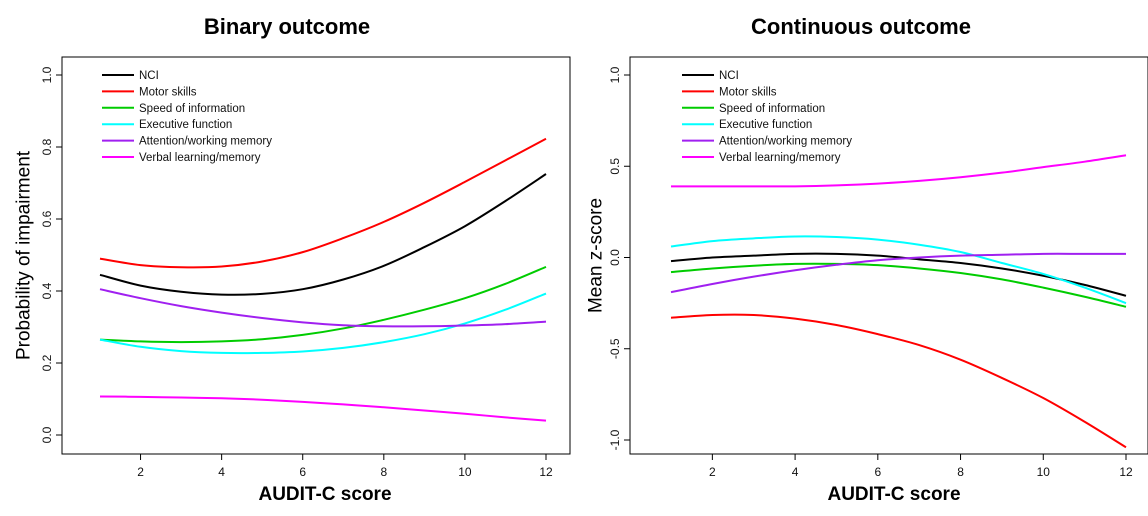 The width and height of the screenshot is (1148, 516). What do you see at coordinates (24, 255) in the screenshot?
I see `y-axis-title: Probability of impairment` at bounding box center [24, 255].